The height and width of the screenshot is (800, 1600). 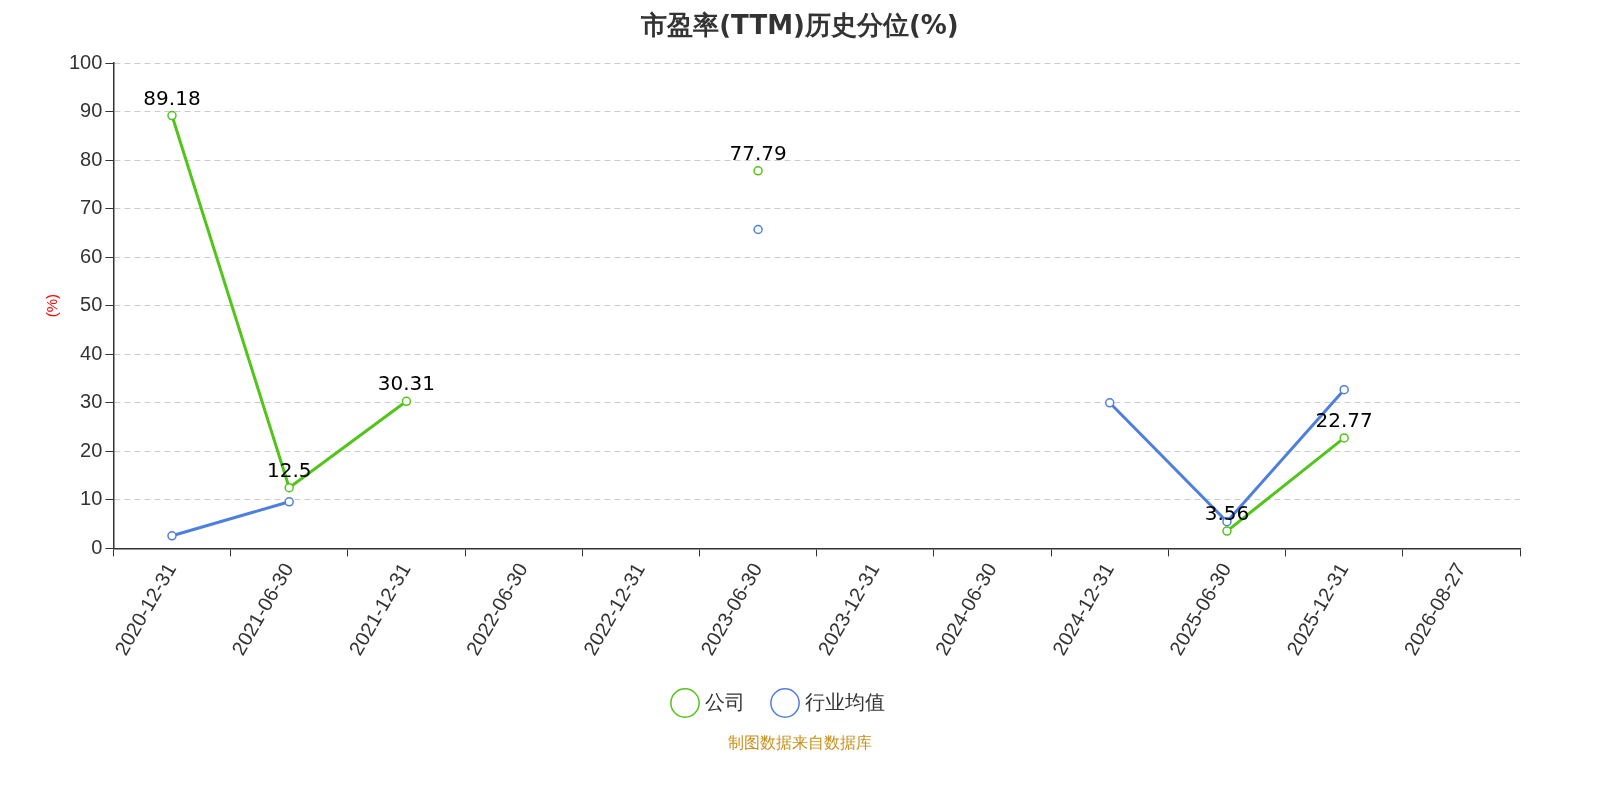 I want to click on y-tick-label: 60, so click(x=91, y=255).